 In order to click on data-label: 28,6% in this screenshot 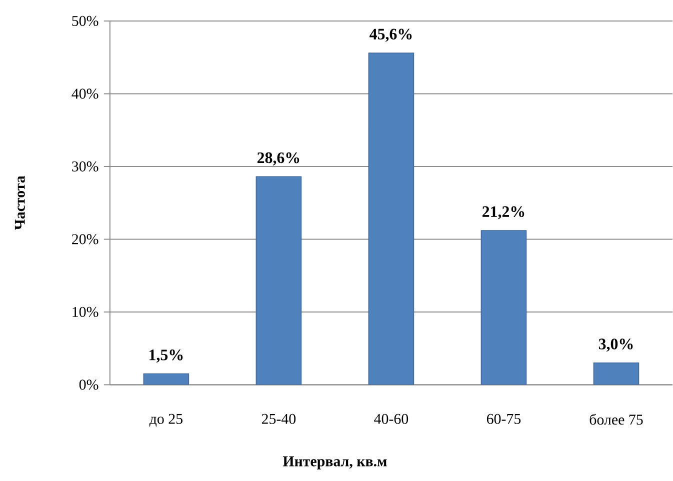, I will do `click(278, 159)`.